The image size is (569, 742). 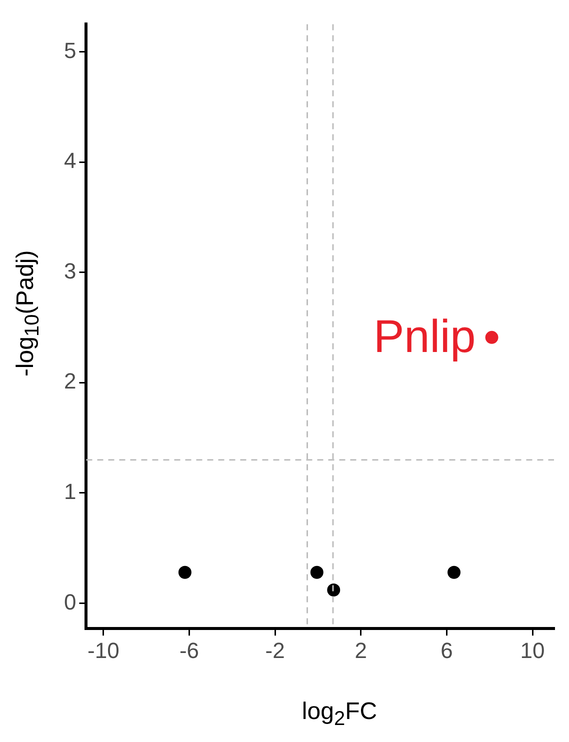 I want to click on annotation: Pnlip, so click(x=424, y=336).